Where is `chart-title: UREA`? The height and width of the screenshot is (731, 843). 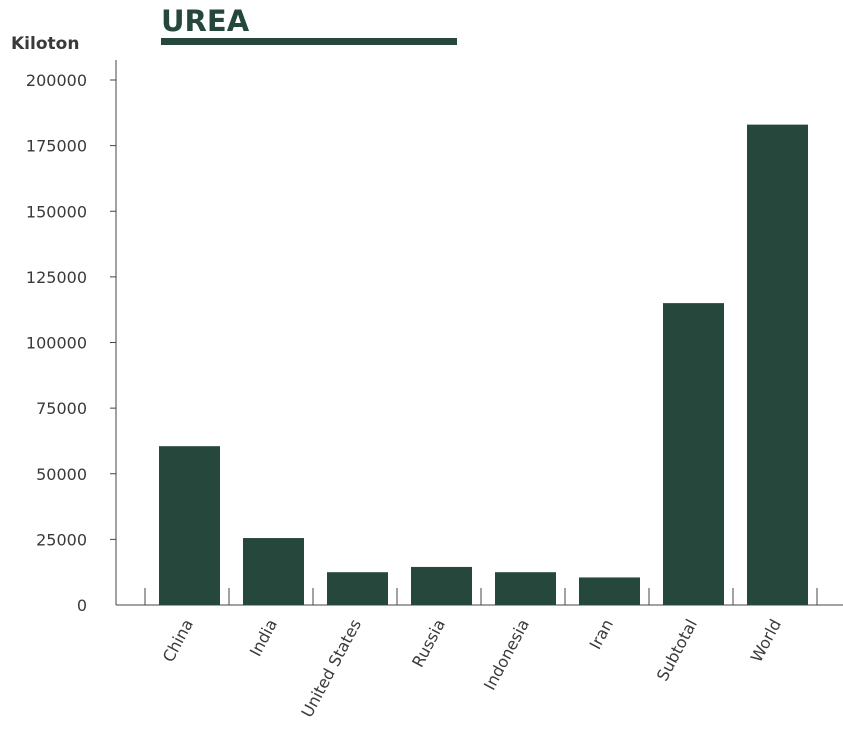
chart-title: UREA is located at coordinates (205, 21).